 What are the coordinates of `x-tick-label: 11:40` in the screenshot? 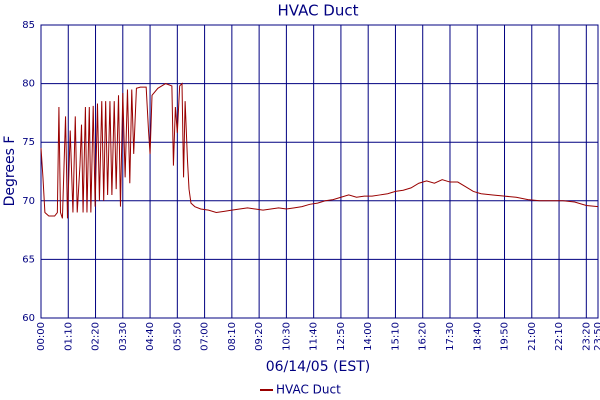 It's located at (314, 336).